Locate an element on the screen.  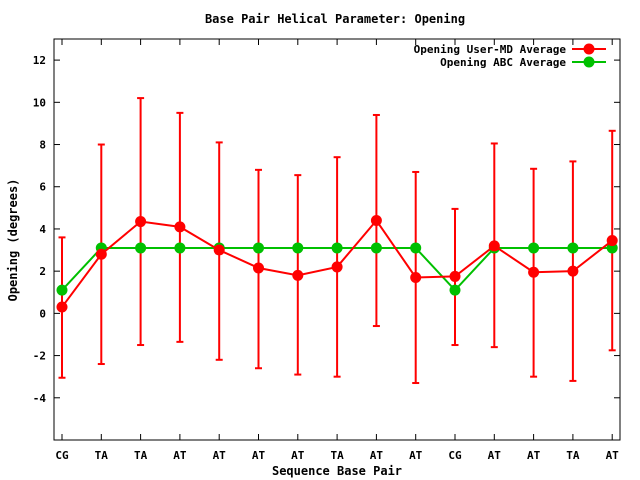
y-tick-label: -2 is located at coordinates (39, 356).